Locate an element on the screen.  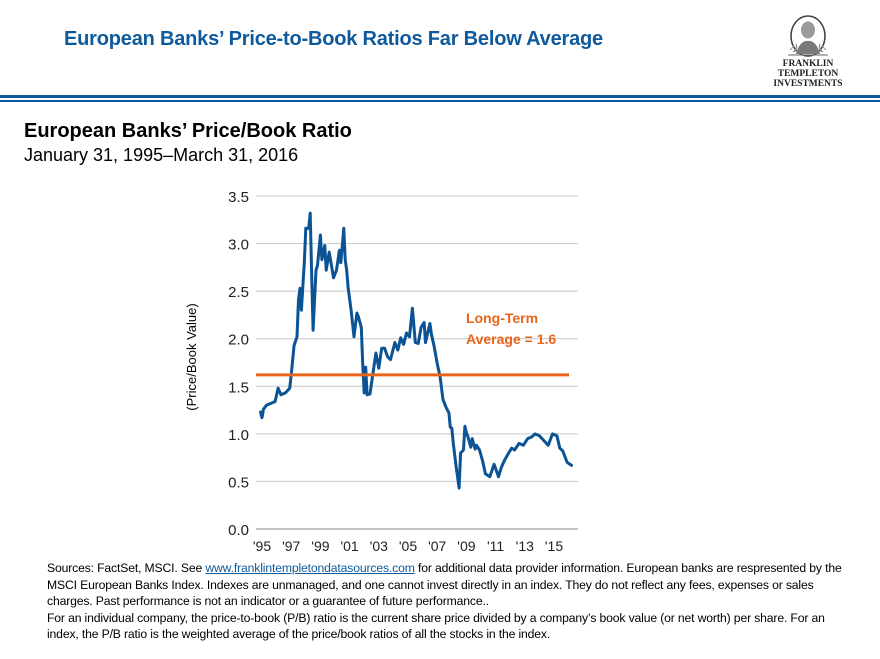
chart-subtitle: January 31, 1995–March 31, 2016 is located at coordinates (161, 155).